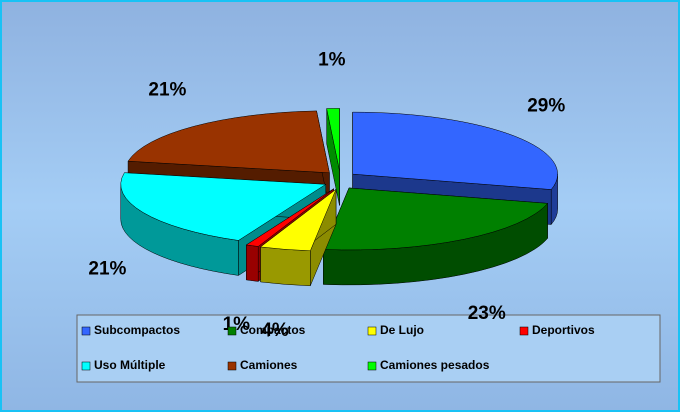  What do you see at coordinates (130, 365) in the screenshot?
I see `legend-label: Uso Múltiple` at bounding box center [130, 365].